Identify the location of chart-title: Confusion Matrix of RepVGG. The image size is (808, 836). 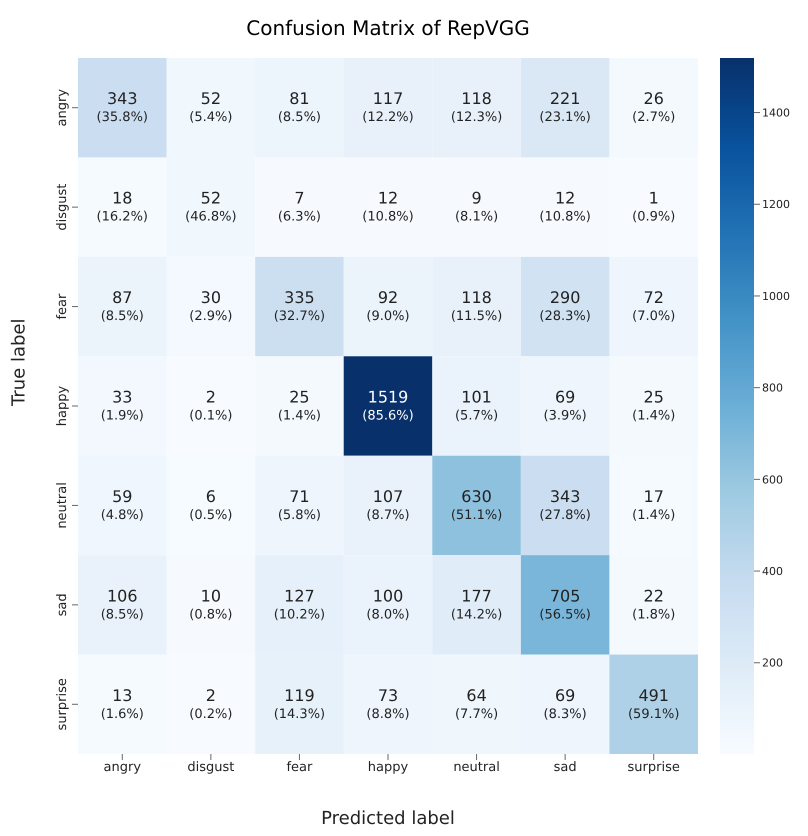
(388, 28).